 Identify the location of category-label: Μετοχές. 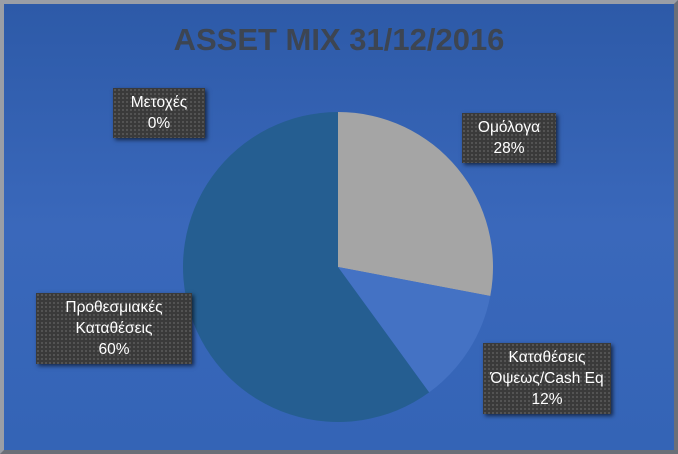
(159, 102).